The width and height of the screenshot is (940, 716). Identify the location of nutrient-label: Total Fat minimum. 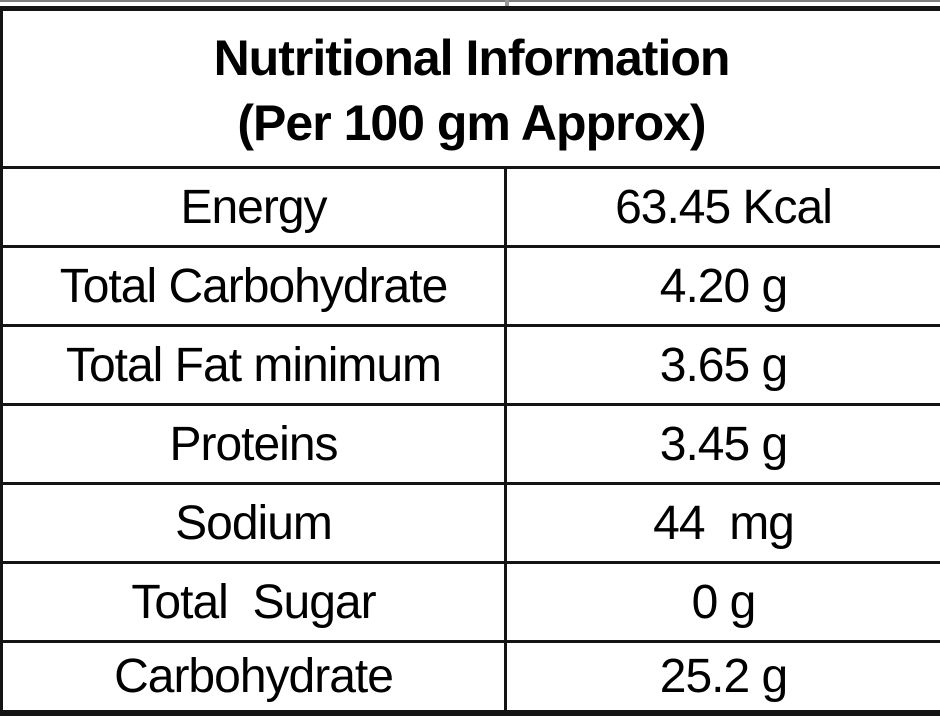
(255, 365).